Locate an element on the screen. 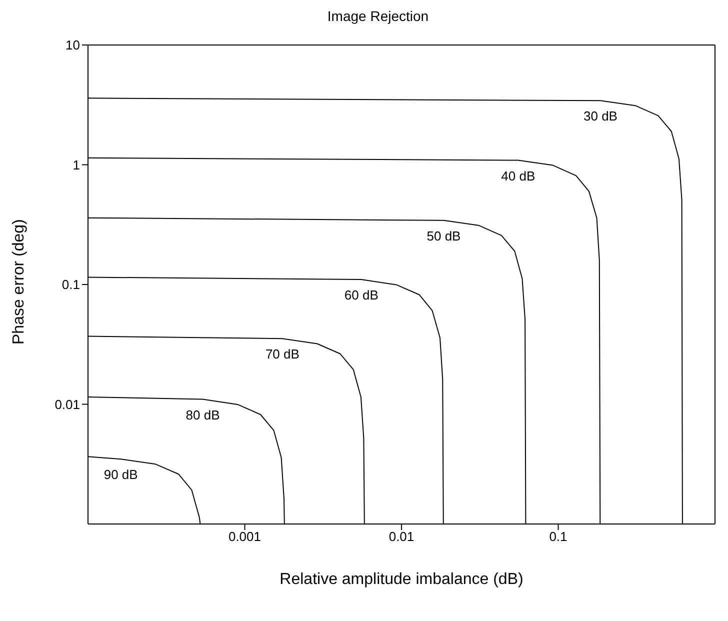  series-label: 60 dB is located at coordinates (361, 295).